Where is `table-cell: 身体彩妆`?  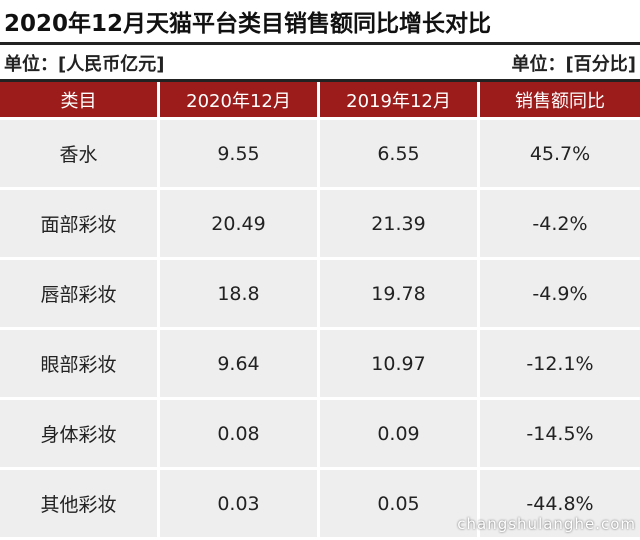 table-cell: 身体彩妆 is located at coordinates (80, 435).